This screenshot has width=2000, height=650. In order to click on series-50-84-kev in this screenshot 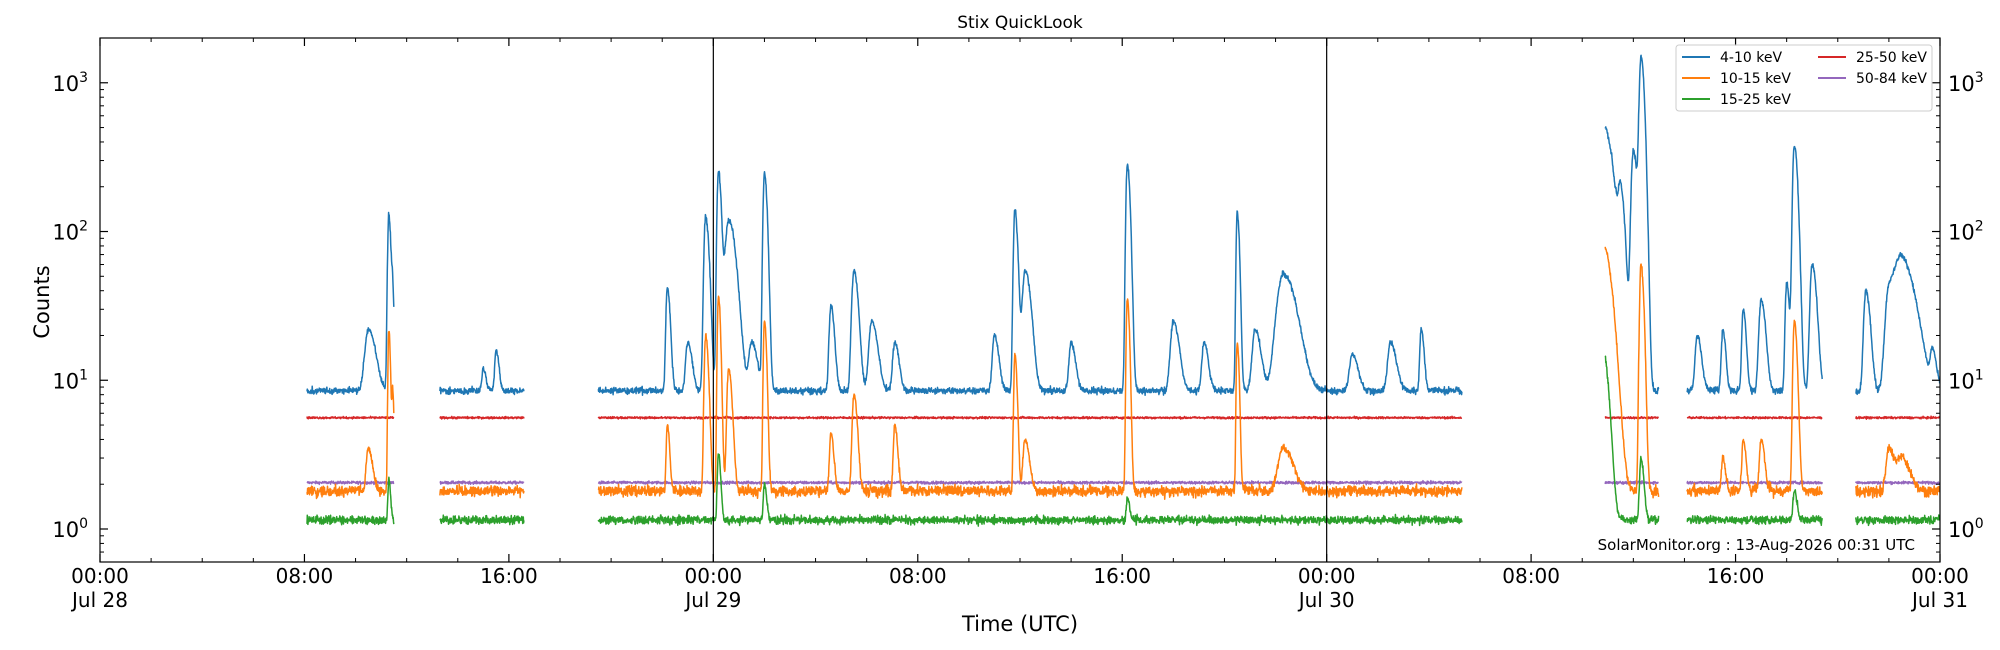, I will do `click(1123, 482)`.